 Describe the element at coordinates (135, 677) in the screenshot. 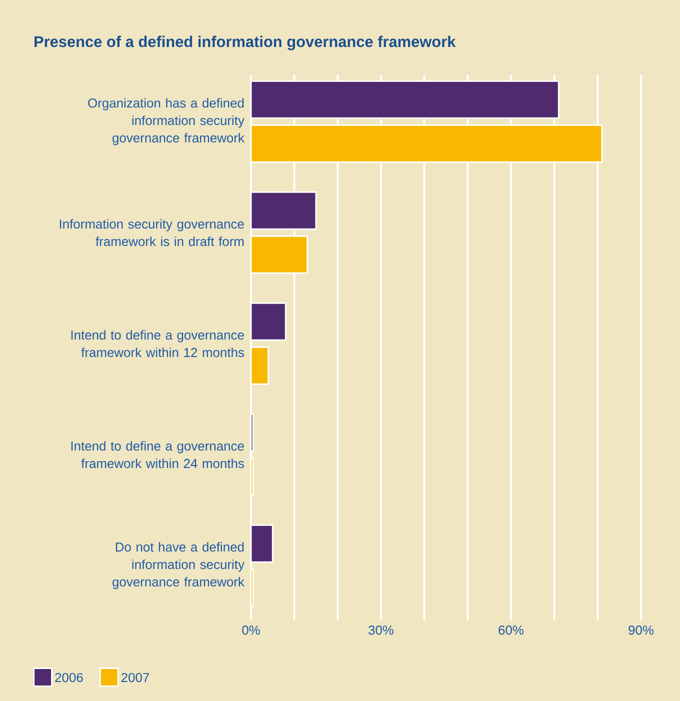

I see `legend-label: 2007` at that location.